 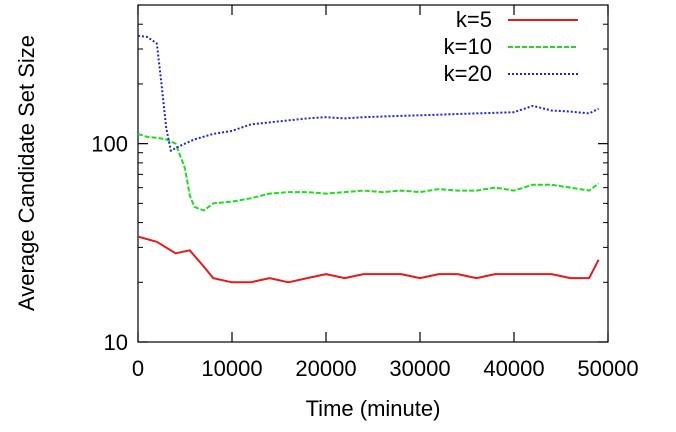 What do you see at coordinates (325, 368) in the screenshot?
I see `x-tick-label: 20000` at bounding box center [325, 368].